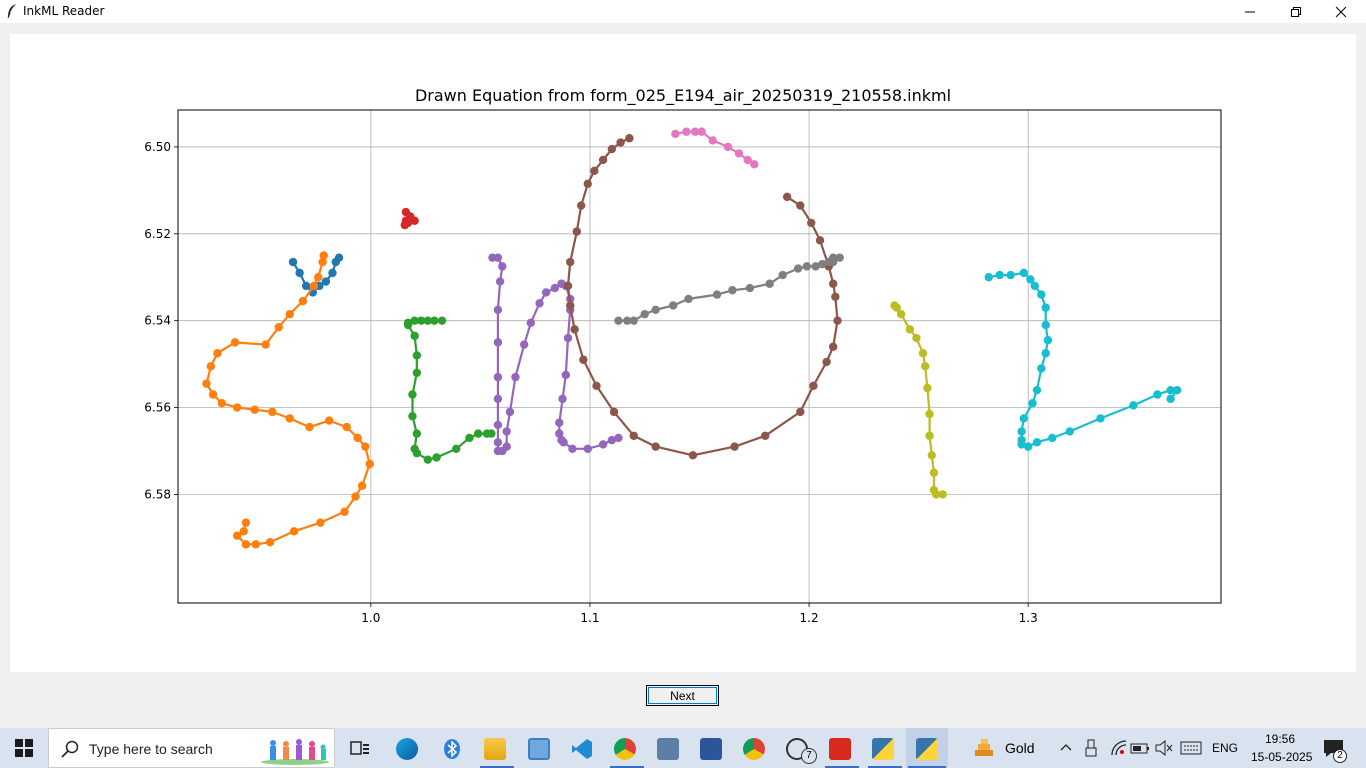 This screenshot has height=768, width=1366. I want to click on task-view-button, so click(360, 749).